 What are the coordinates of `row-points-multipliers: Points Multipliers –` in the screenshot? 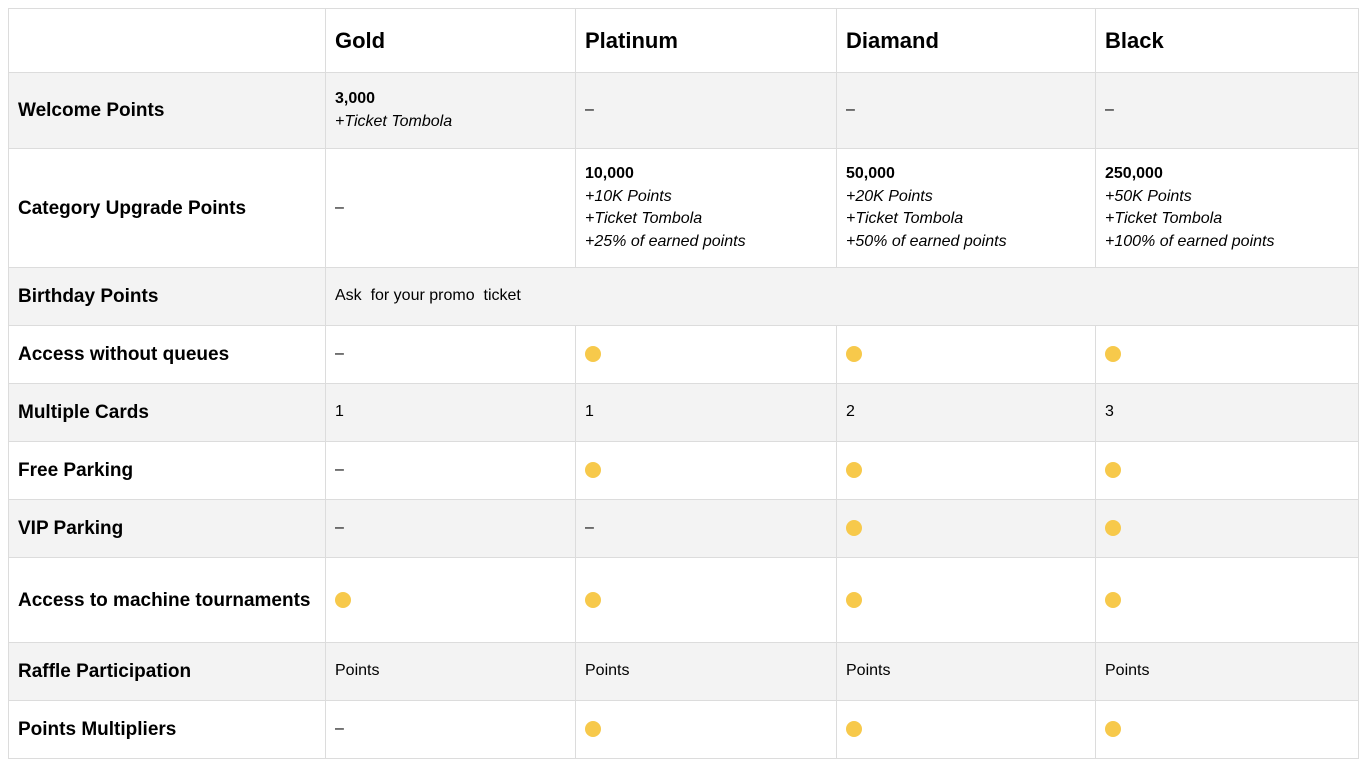 It's located at (683, 729).